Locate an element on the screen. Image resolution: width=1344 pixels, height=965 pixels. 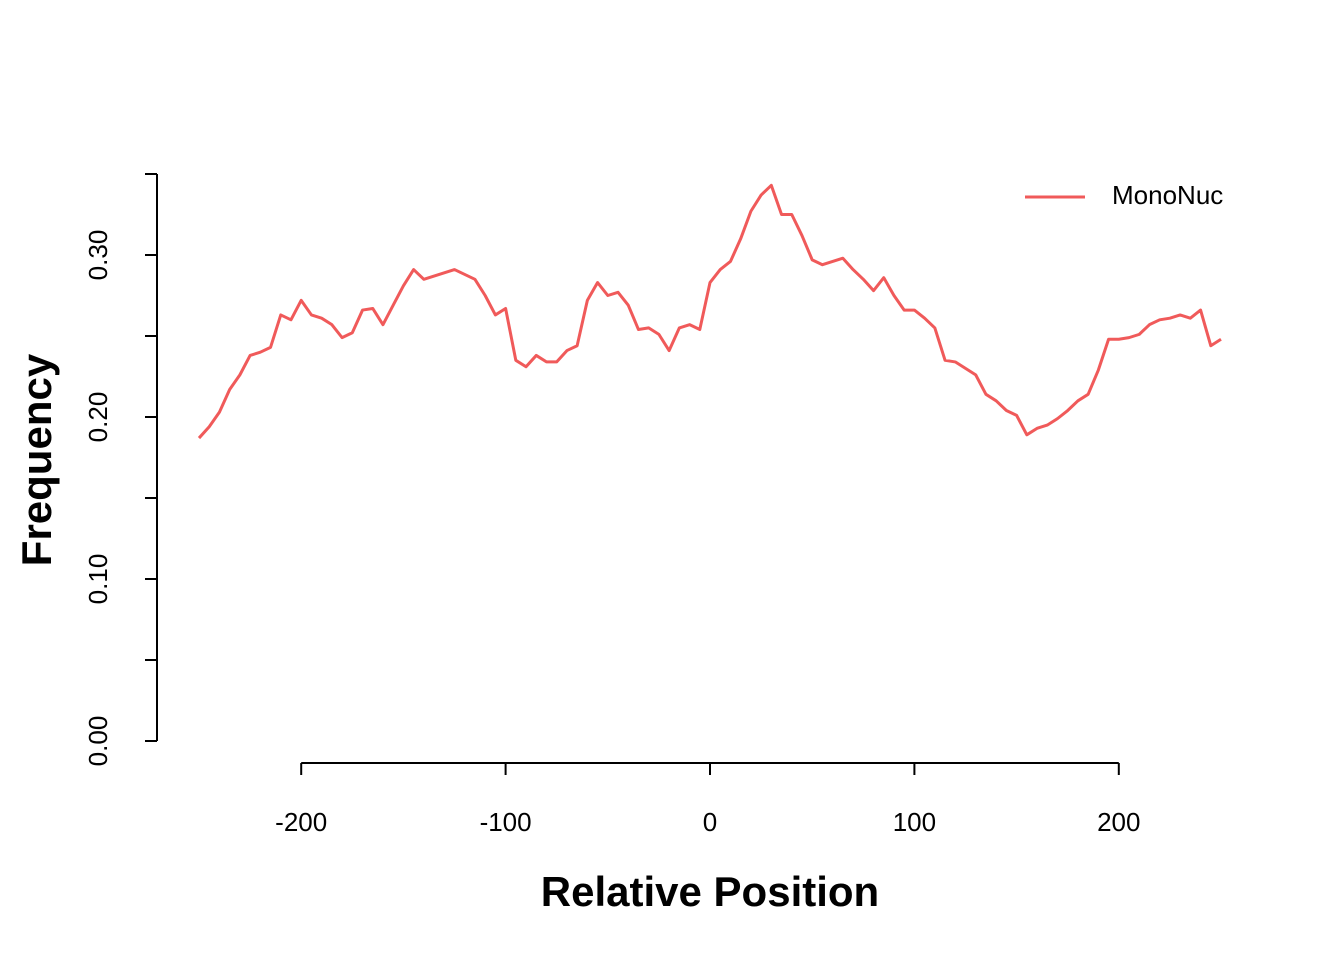
y-axis-label: Frequency is located at coordinates (36, 459).